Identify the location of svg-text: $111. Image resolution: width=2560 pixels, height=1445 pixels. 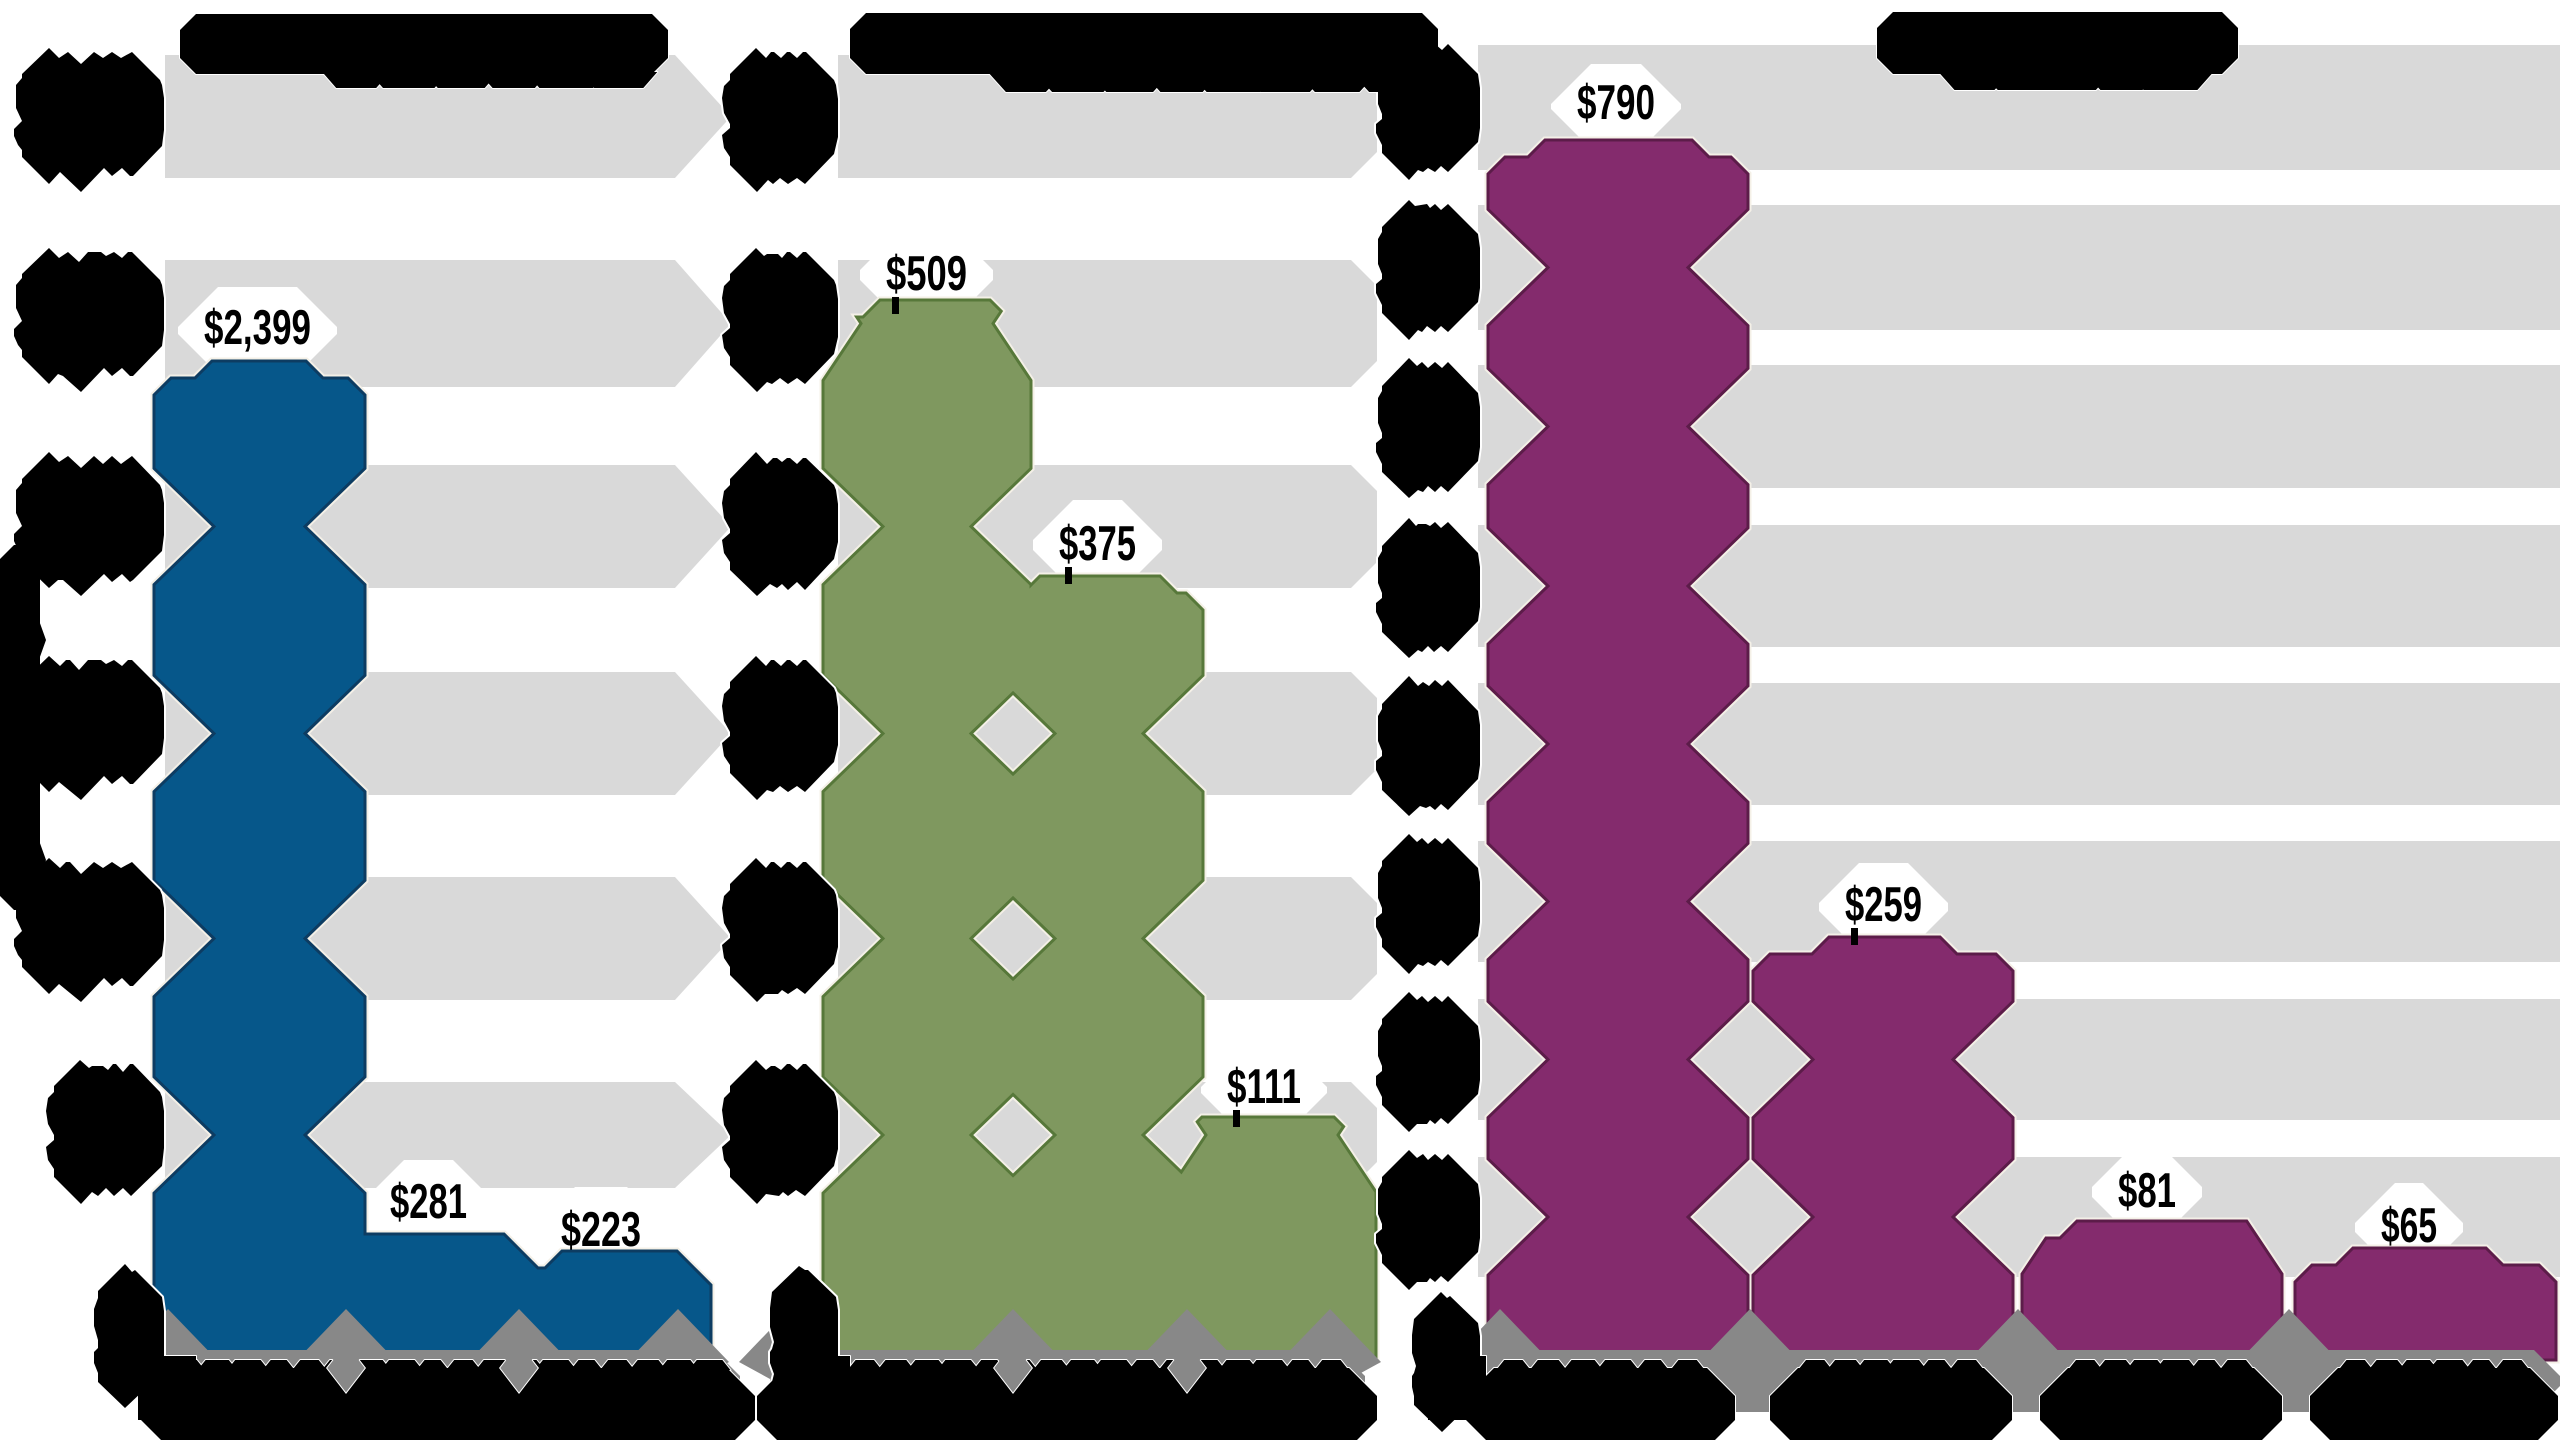
(1264, 1087).